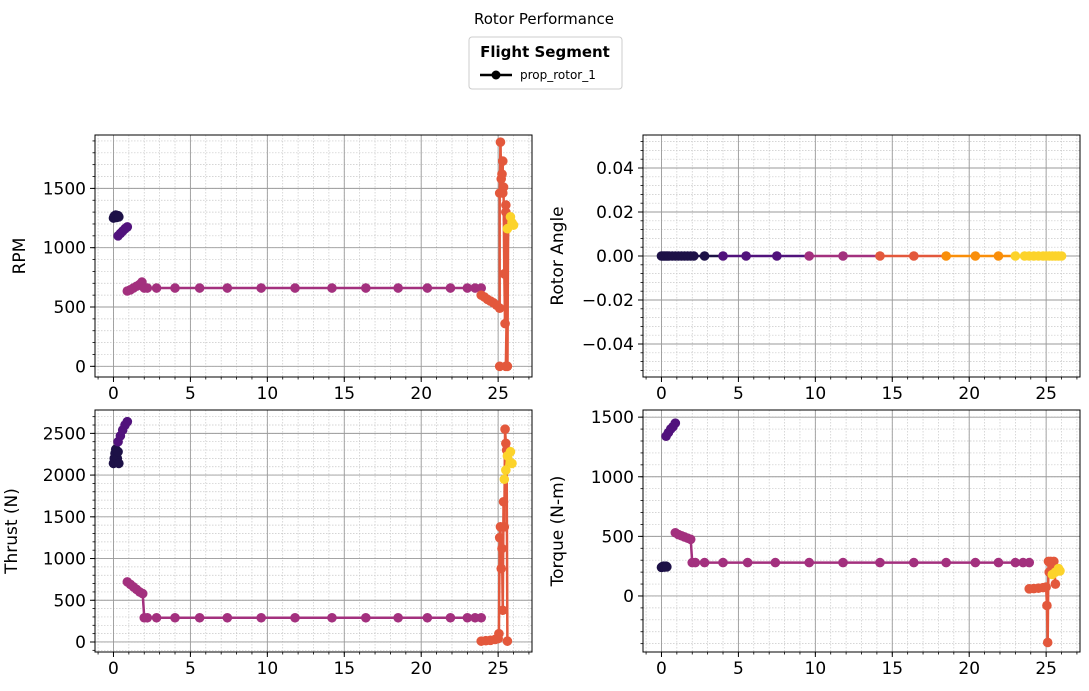  Describe the element at coordinates (544, 19) in the screenshot. I see `figure-title: Rotor Performance` at that location.